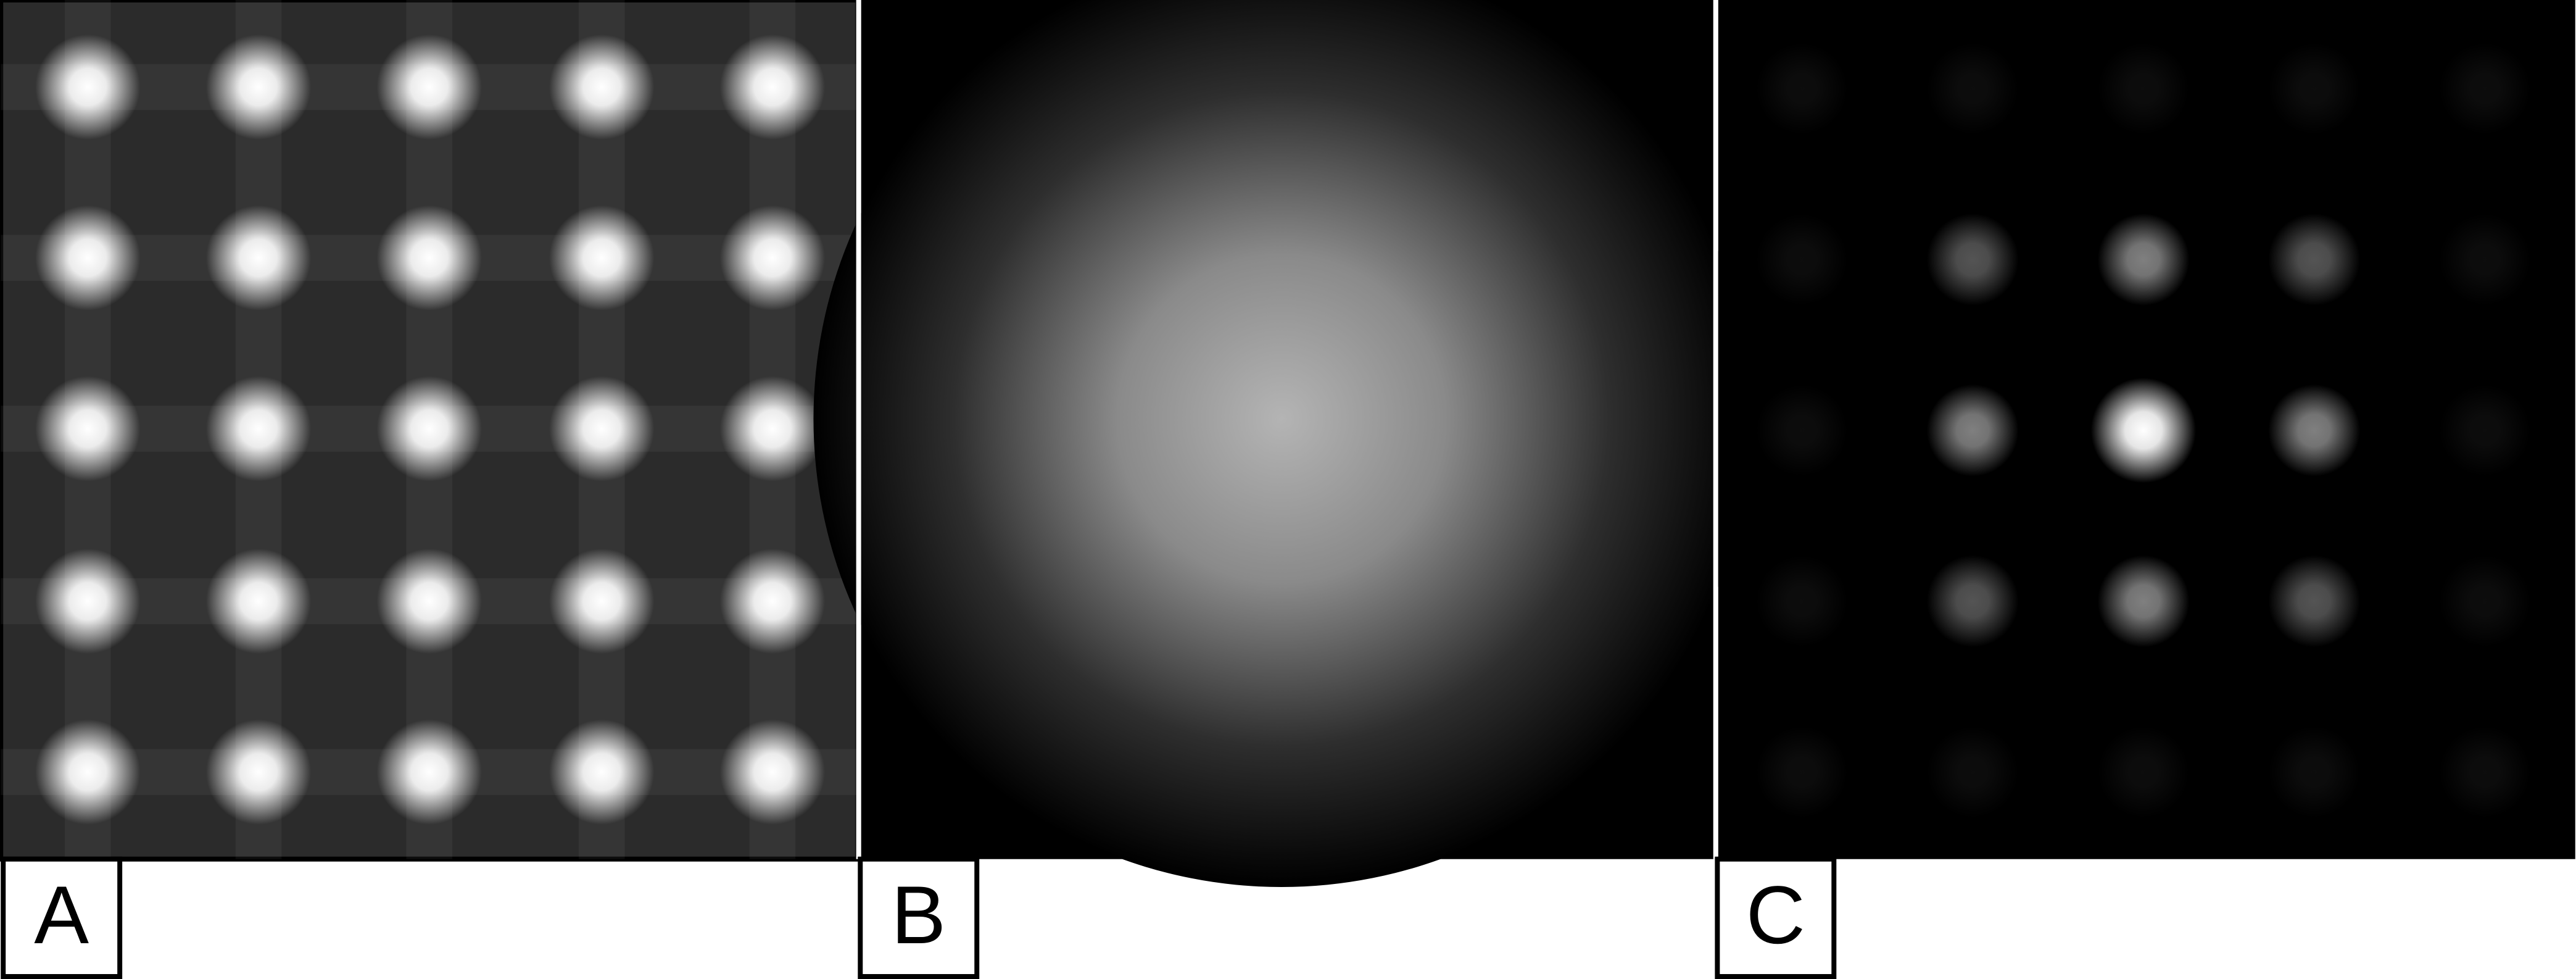 The height and width of the screenshot is (979, 2576). I want to click on panel-label: B, so click(919, 915).